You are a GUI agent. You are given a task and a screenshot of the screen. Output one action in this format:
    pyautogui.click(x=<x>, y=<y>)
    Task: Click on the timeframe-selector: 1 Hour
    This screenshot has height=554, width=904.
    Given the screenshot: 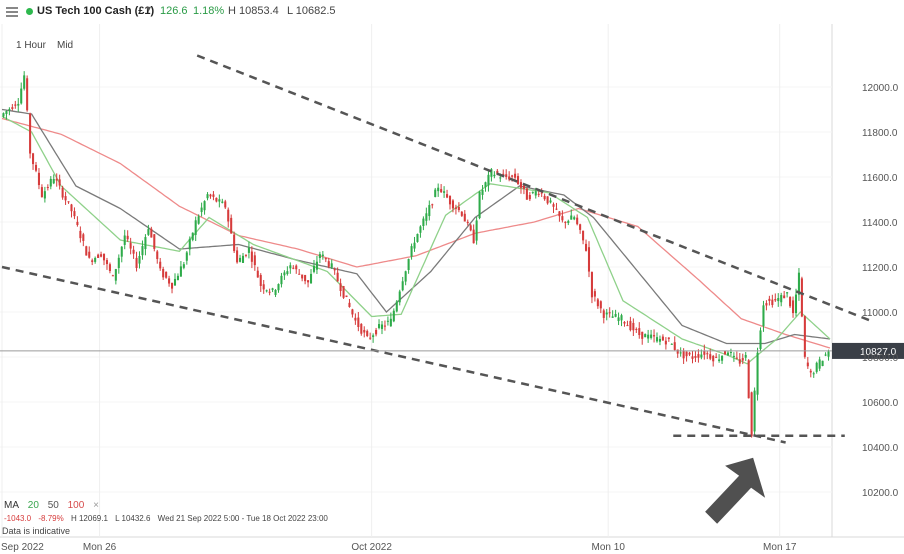 What is the action you would take?
    pyautogui.click(x=31, y=45)
    